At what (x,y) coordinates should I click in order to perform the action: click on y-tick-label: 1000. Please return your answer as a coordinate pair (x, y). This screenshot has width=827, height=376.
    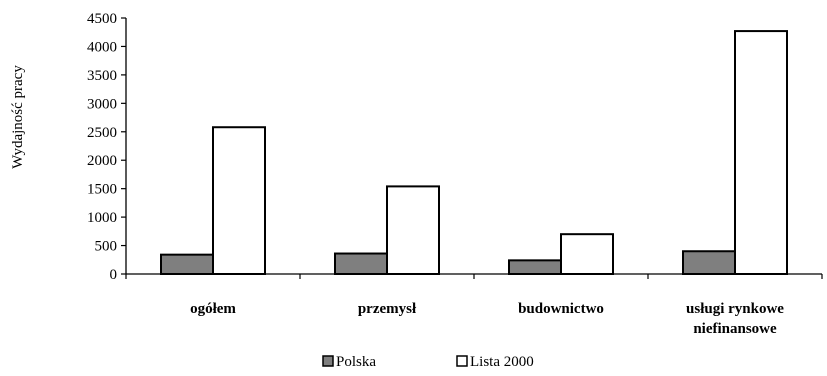
    Looking at the image, I should click on (102, 218).